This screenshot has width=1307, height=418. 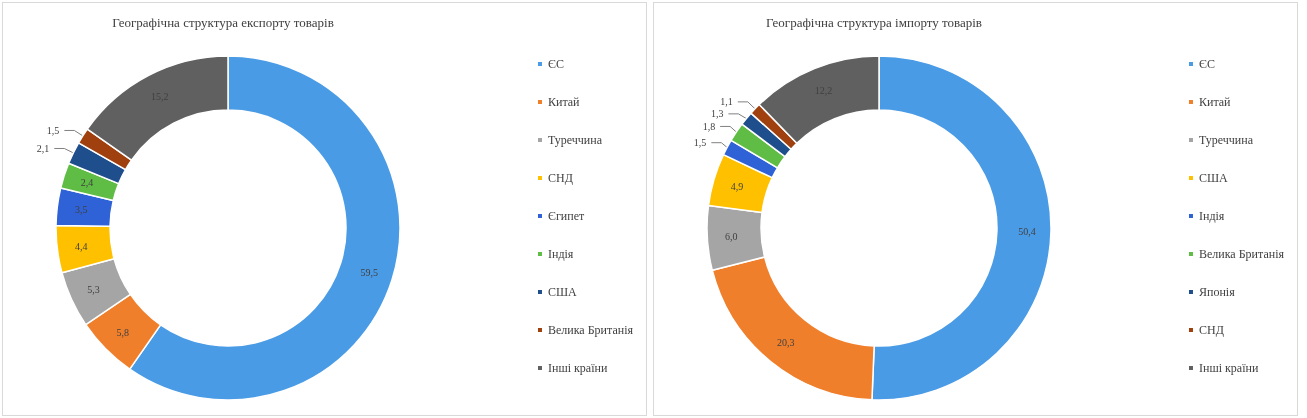 I want to click on data-label: 3,5, so click(x=81, y=210).